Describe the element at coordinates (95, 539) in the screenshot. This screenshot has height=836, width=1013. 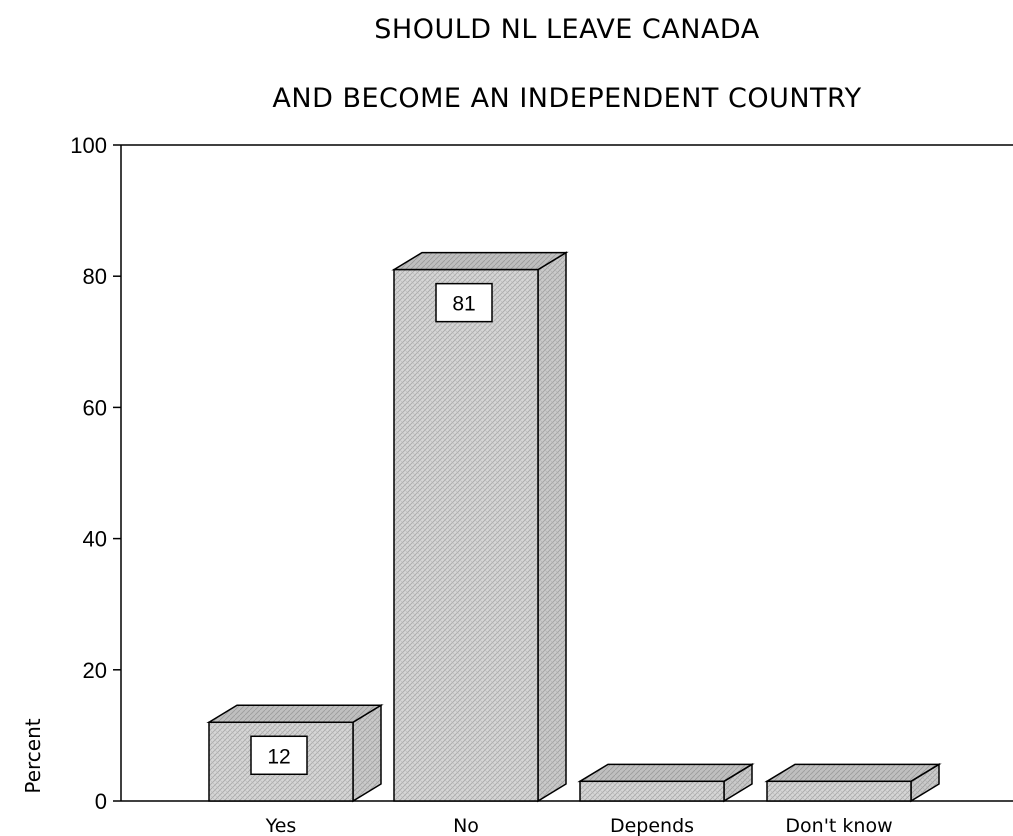
I see `y-tick-label: 40` at that location.